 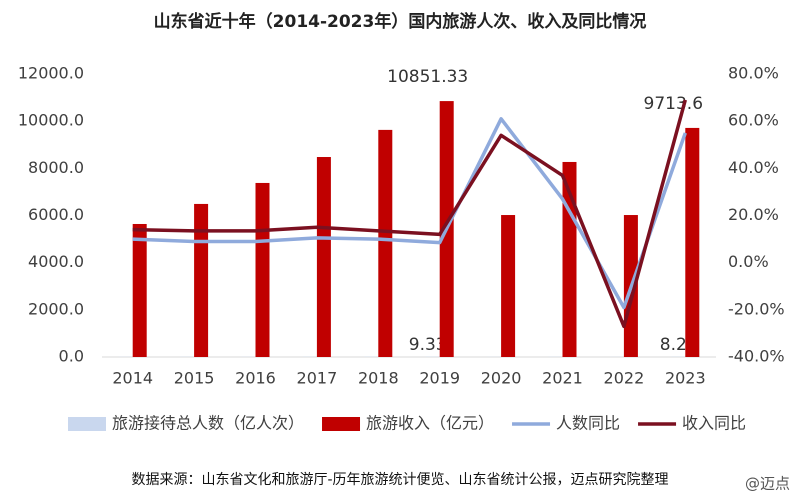 I want to click on y-tick-label: 2000.0, so click(x=56, y=308).